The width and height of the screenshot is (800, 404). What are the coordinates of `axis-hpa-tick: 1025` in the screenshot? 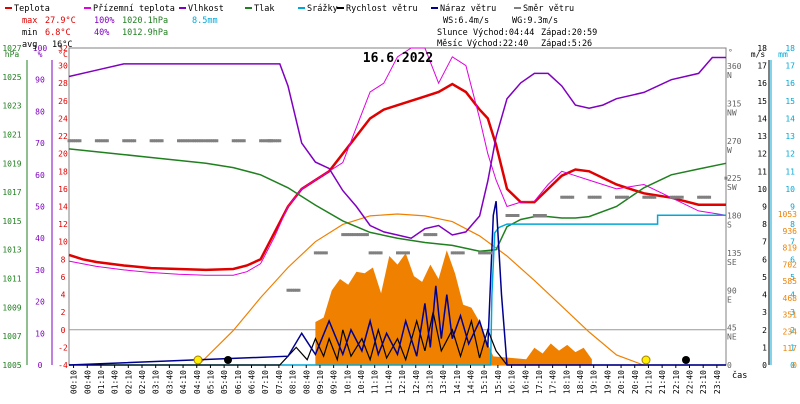 It's located at (11, 77).